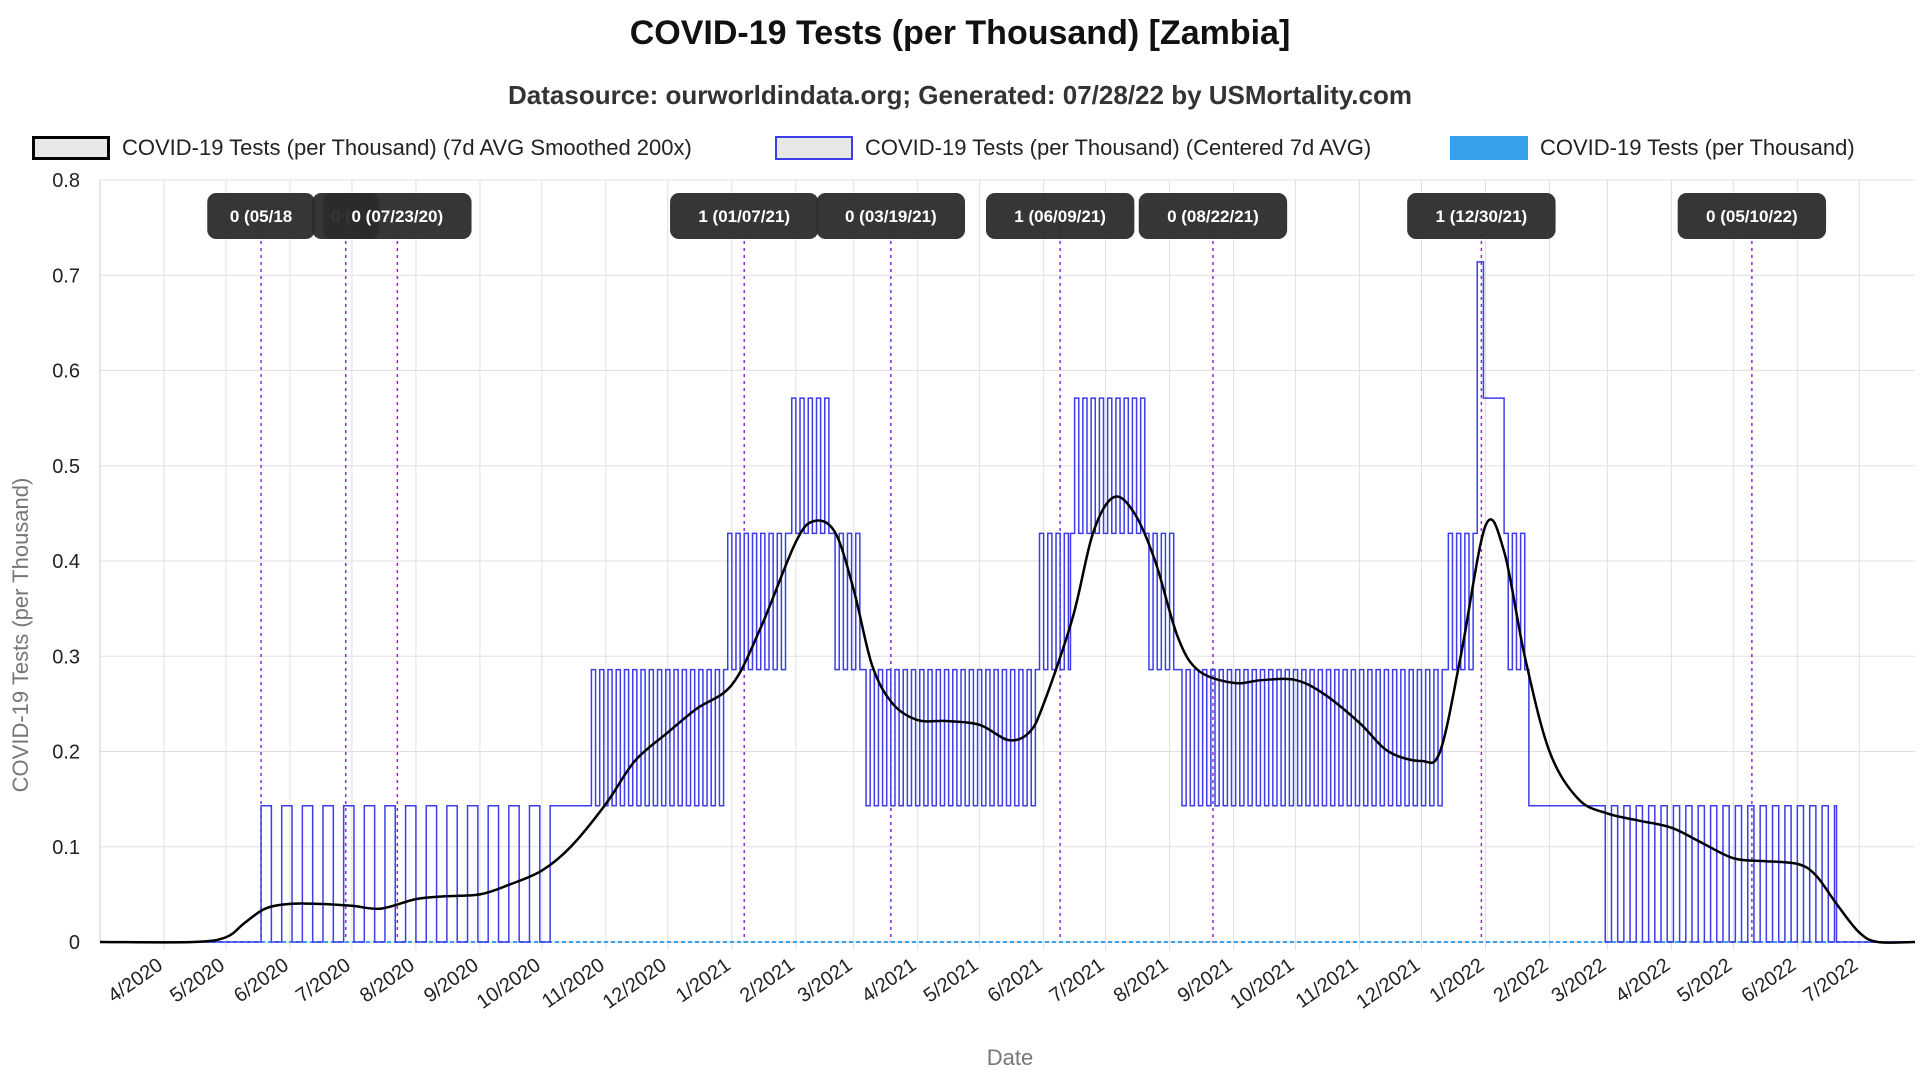 The width and height of the screenshot is (1920, 1080). Describe the element at coordinates (20, 635) in the screenshot. I see `y-axis-label: COVID-19 Tests (per Thousand)` at that location.